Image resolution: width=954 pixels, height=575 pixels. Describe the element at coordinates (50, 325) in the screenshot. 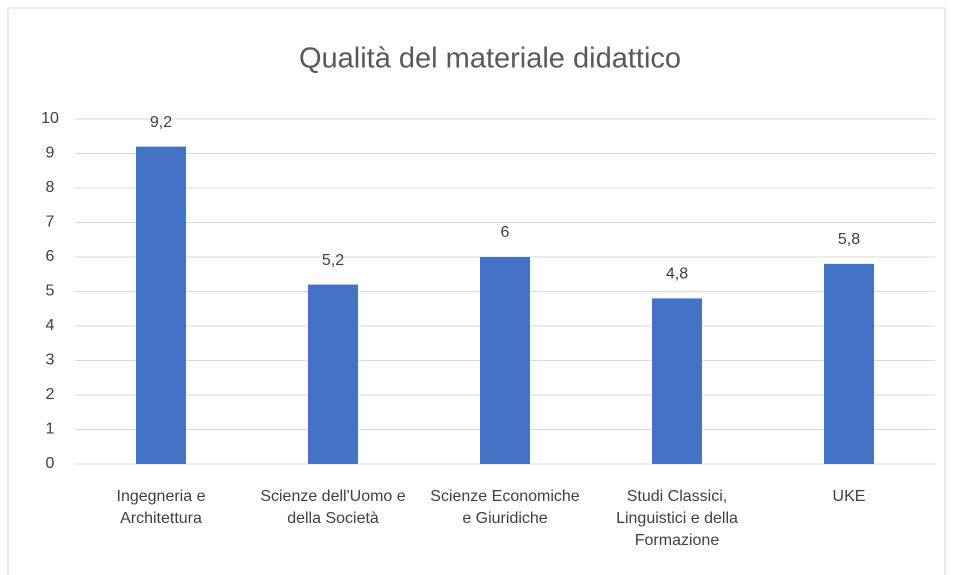

I see `y-tick-label: 4` at that location.